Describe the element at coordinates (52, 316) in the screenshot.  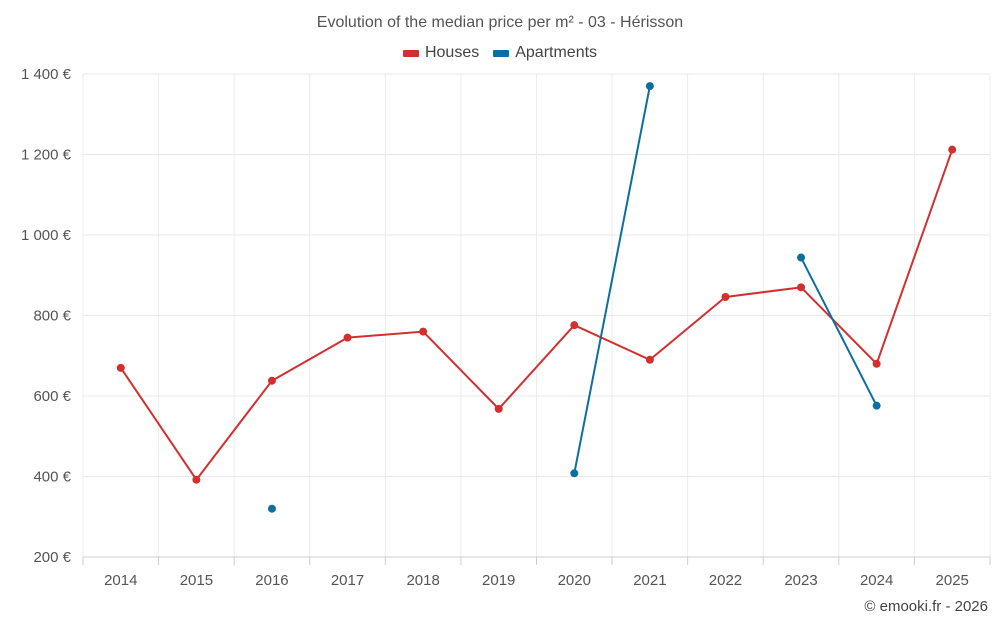
I see `y-tick-label: 800 €` at that location.